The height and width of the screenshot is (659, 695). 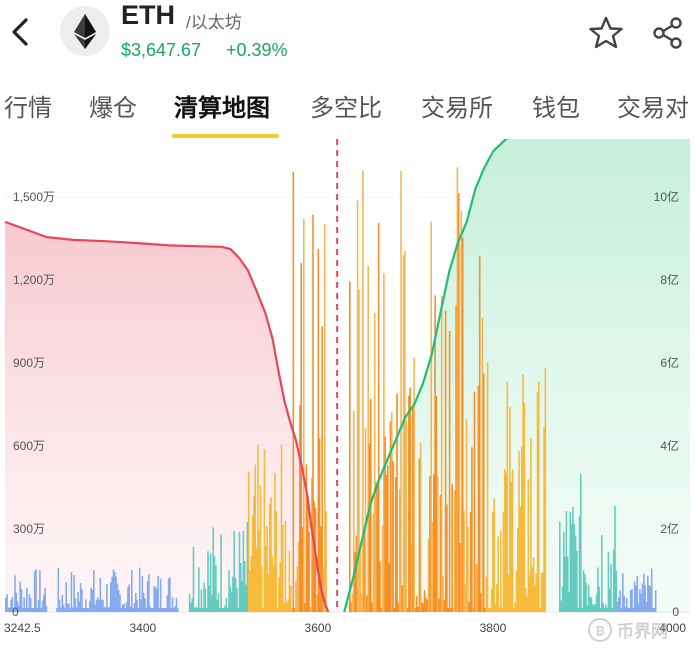 What do you see at coordinates (556, 108) in the screenshot?
I see `tab-wallets: 钱包` at bounding box center [556, 108].